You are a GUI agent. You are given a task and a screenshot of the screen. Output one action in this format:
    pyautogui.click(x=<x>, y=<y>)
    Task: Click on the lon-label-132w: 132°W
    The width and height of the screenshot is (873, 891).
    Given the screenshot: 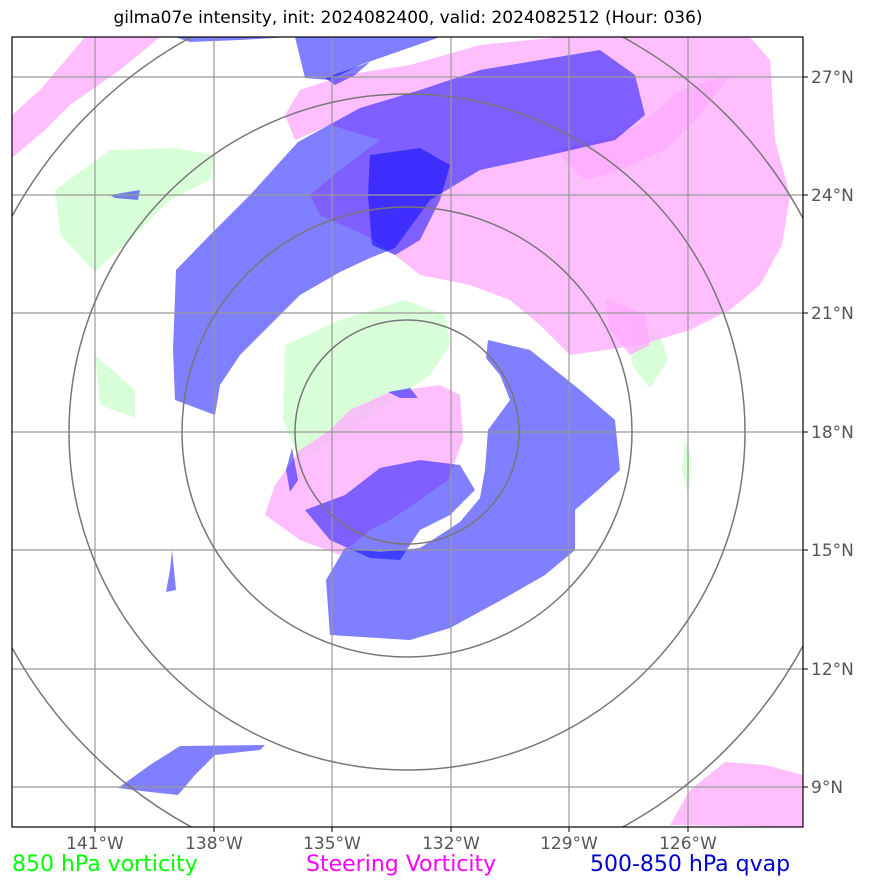 What is the action you would take?
    pyautogui.click(x=451, y=844)
    